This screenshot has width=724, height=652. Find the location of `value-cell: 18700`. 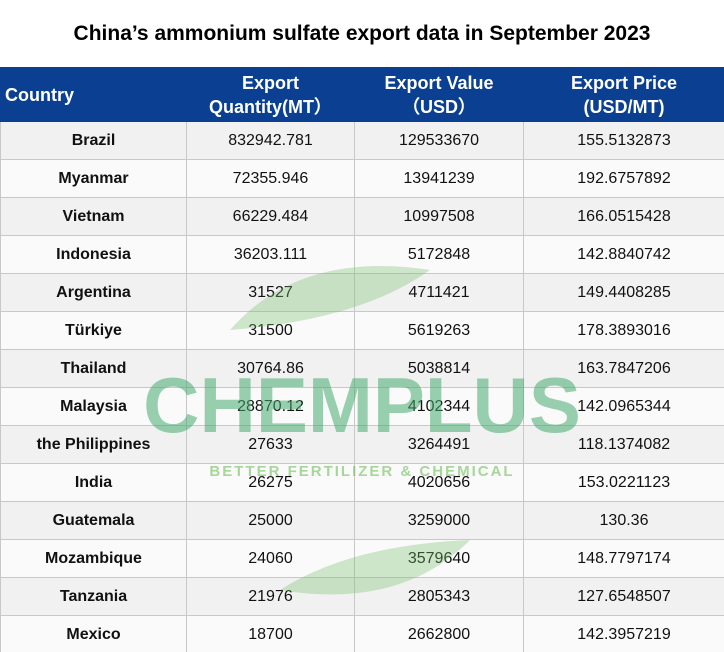

value-cell: 18700 is located at coordinates (270, 633).